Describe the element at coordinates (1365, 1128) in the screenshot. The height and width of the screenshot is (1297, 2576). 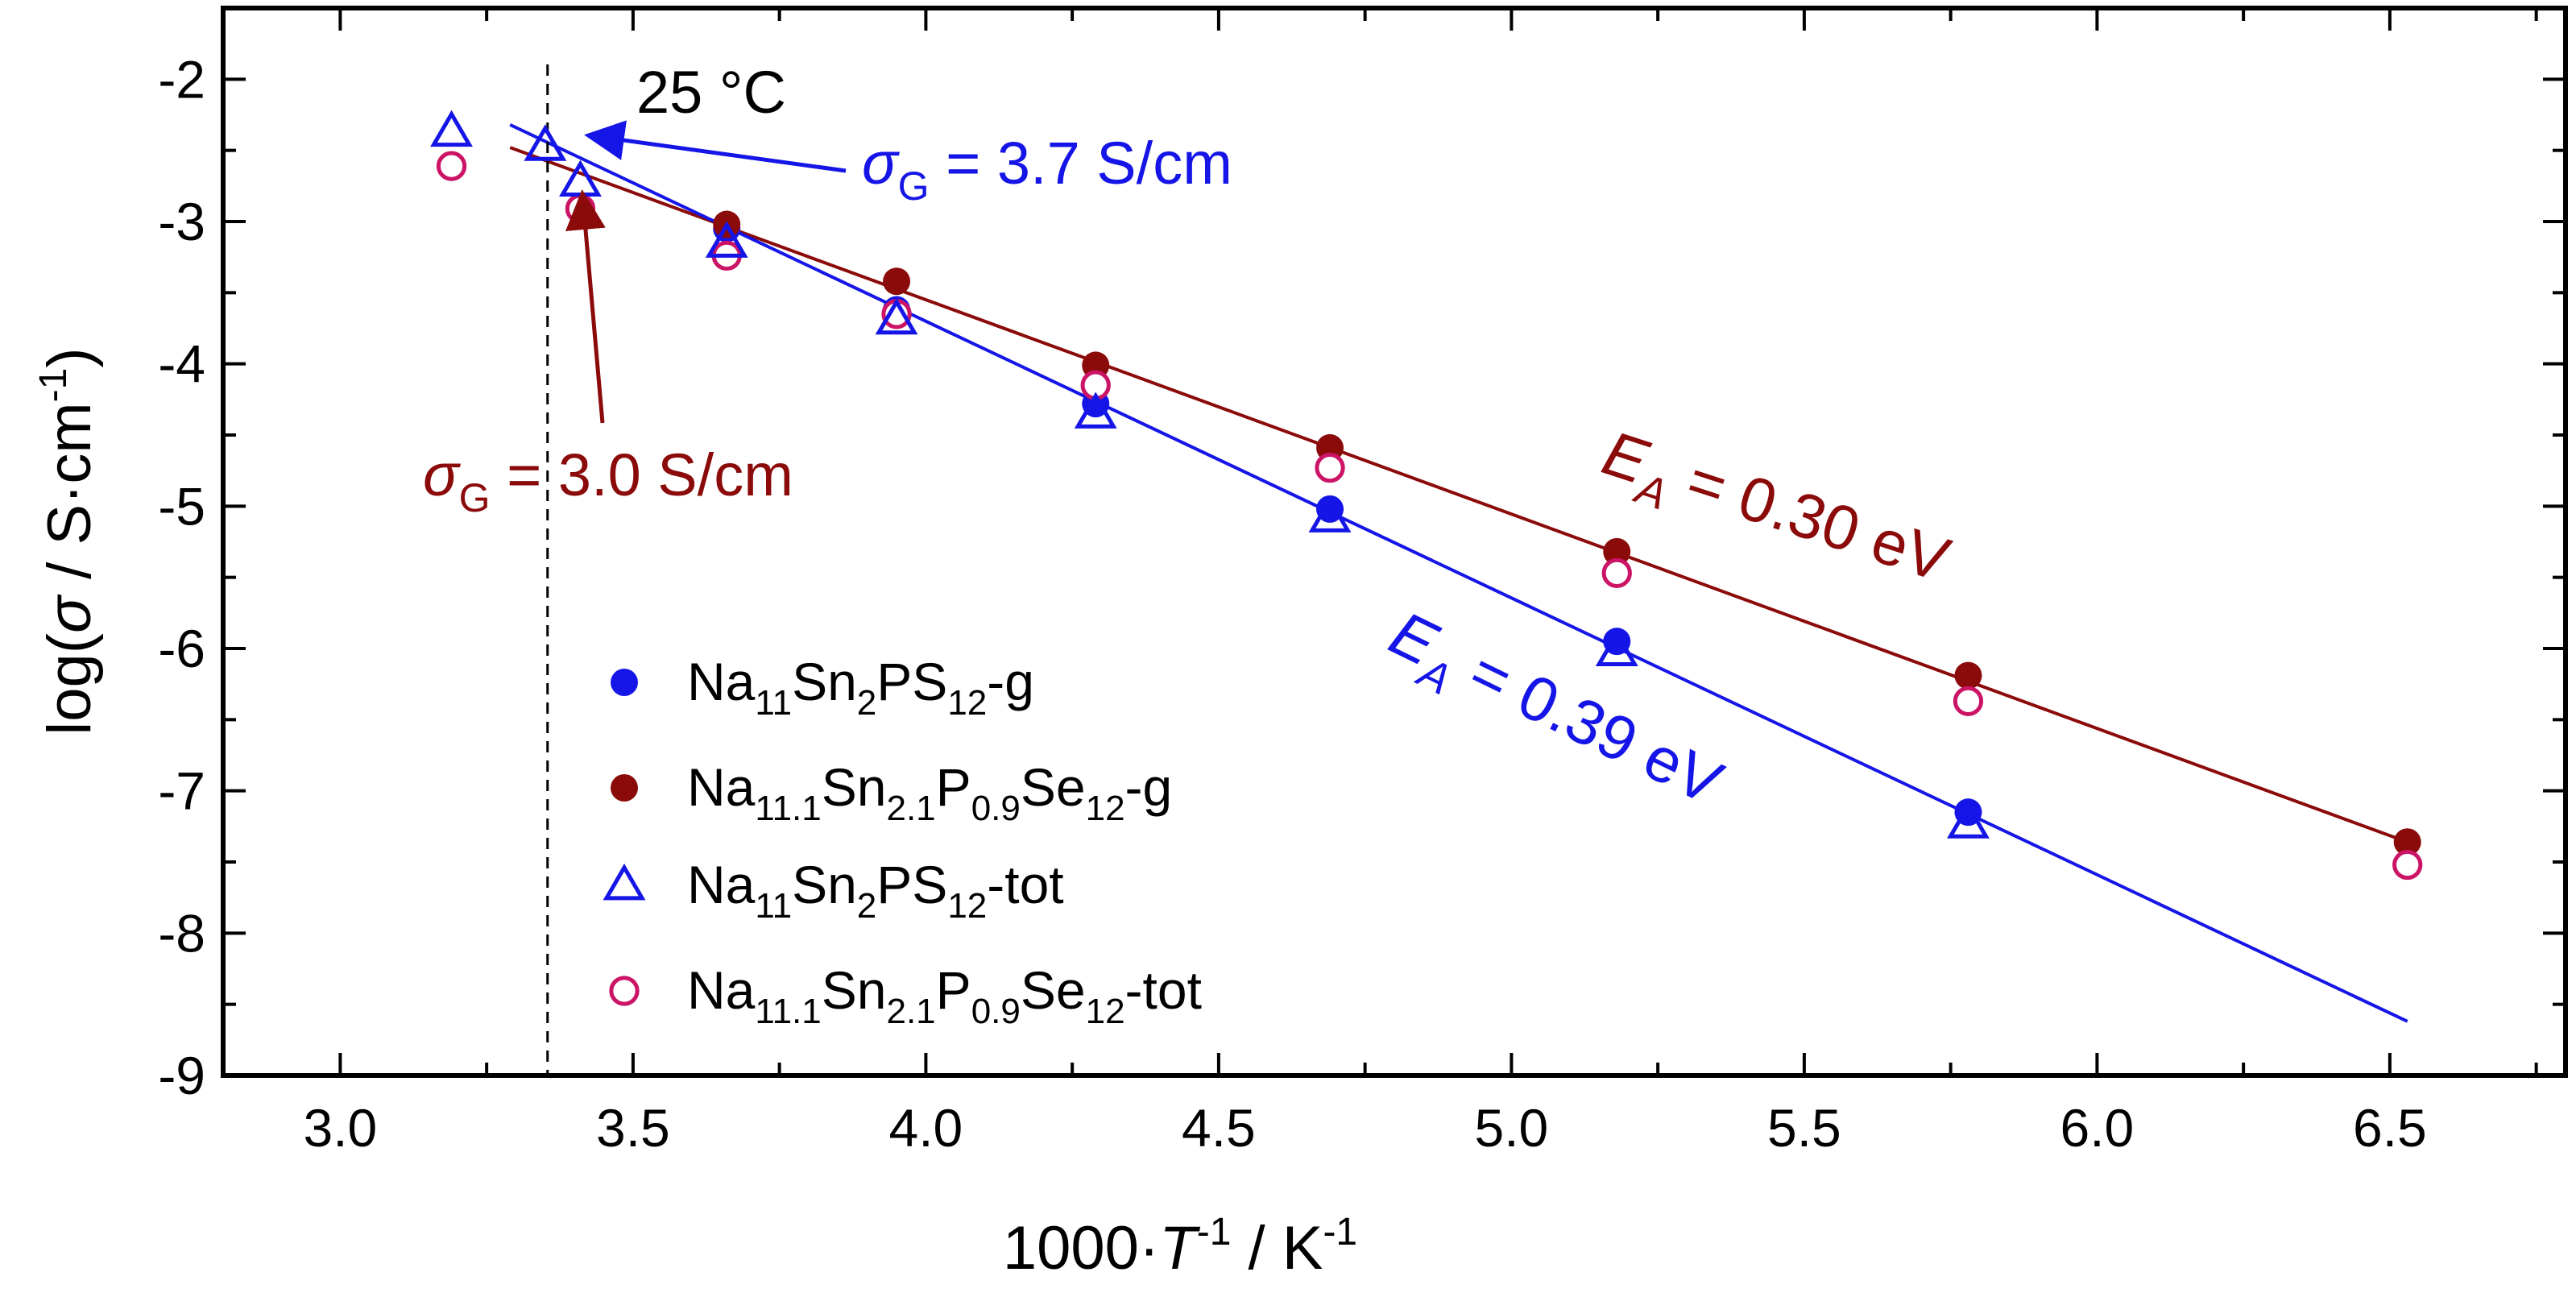
I see `x-tick-labels: 3.0 3.5 4.0 4.5 5.0 5.5 6.0 6.5` at that location.